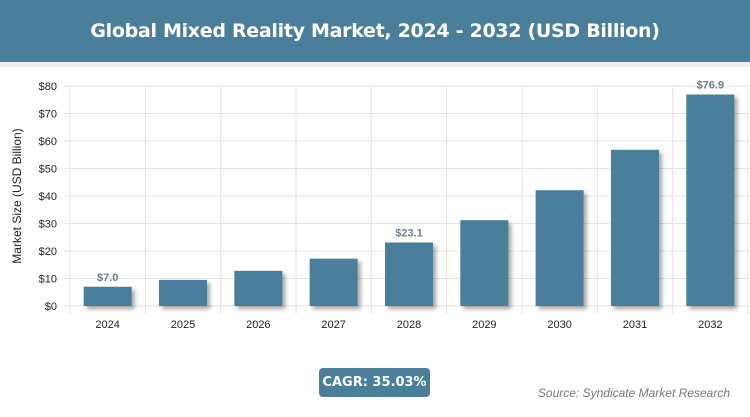 The height and width of the screenshot is (417, 750). Describe the element at coordinates (559, 325) in the screenshot. I see `x-tick-label: 2030` at that location.